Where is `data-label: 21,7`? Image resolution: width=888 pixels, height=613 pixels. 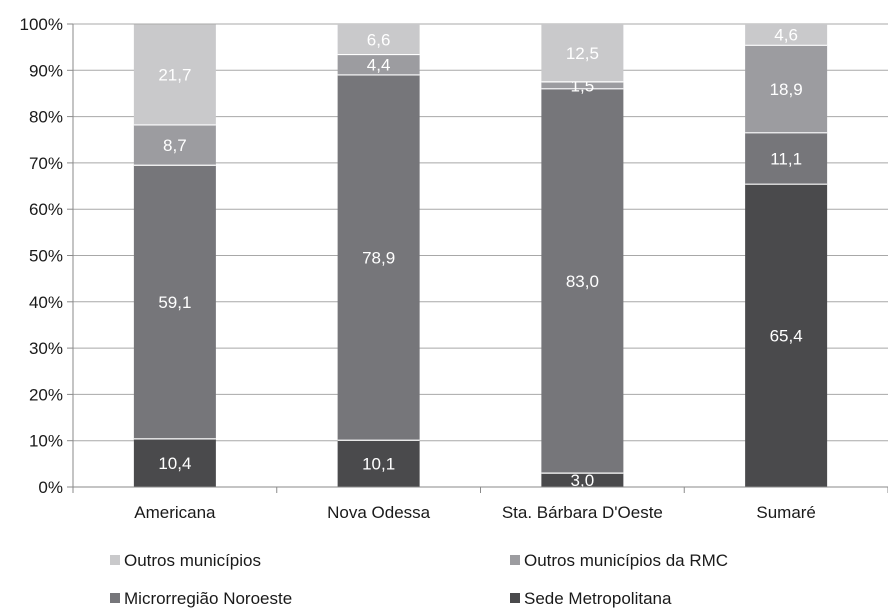
data-label: 21,7 is located at coordinates (174, 75).